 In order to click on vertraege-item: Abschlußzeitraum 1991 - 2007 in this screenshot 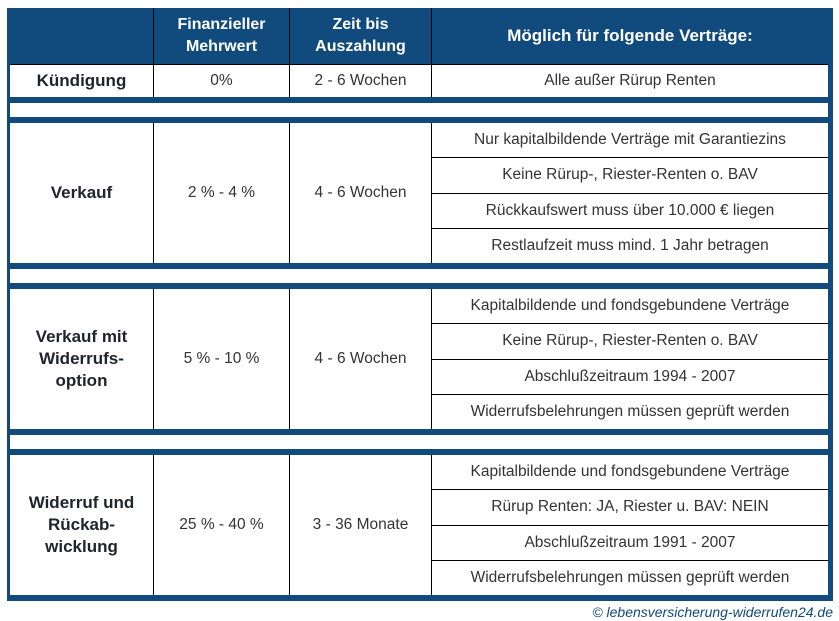, I will do `click(630, 543)`.